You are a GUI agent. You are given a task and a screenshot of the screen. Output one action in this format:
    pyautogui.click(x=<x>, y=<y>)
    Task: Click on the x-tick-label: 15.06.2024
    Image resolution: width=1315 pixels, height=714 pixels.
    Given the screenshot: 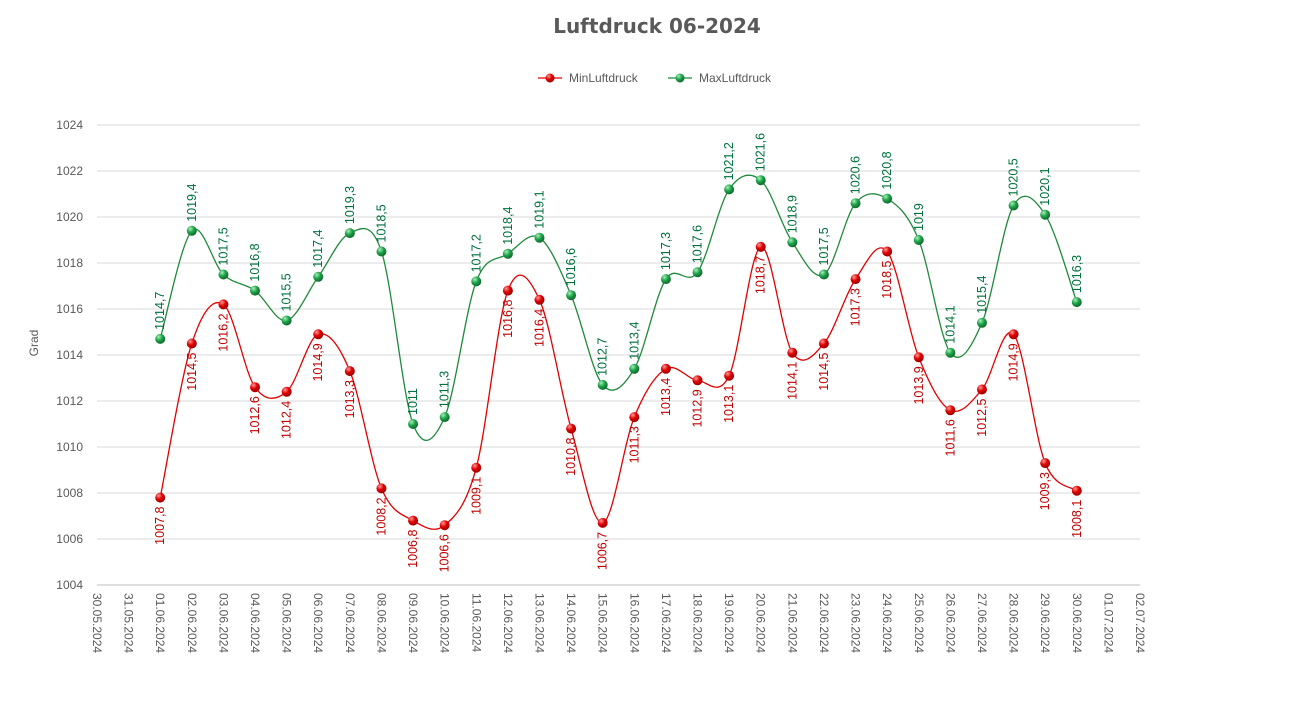 What is the action you would take?
    pyautogui.click(x=603, y=623)
    